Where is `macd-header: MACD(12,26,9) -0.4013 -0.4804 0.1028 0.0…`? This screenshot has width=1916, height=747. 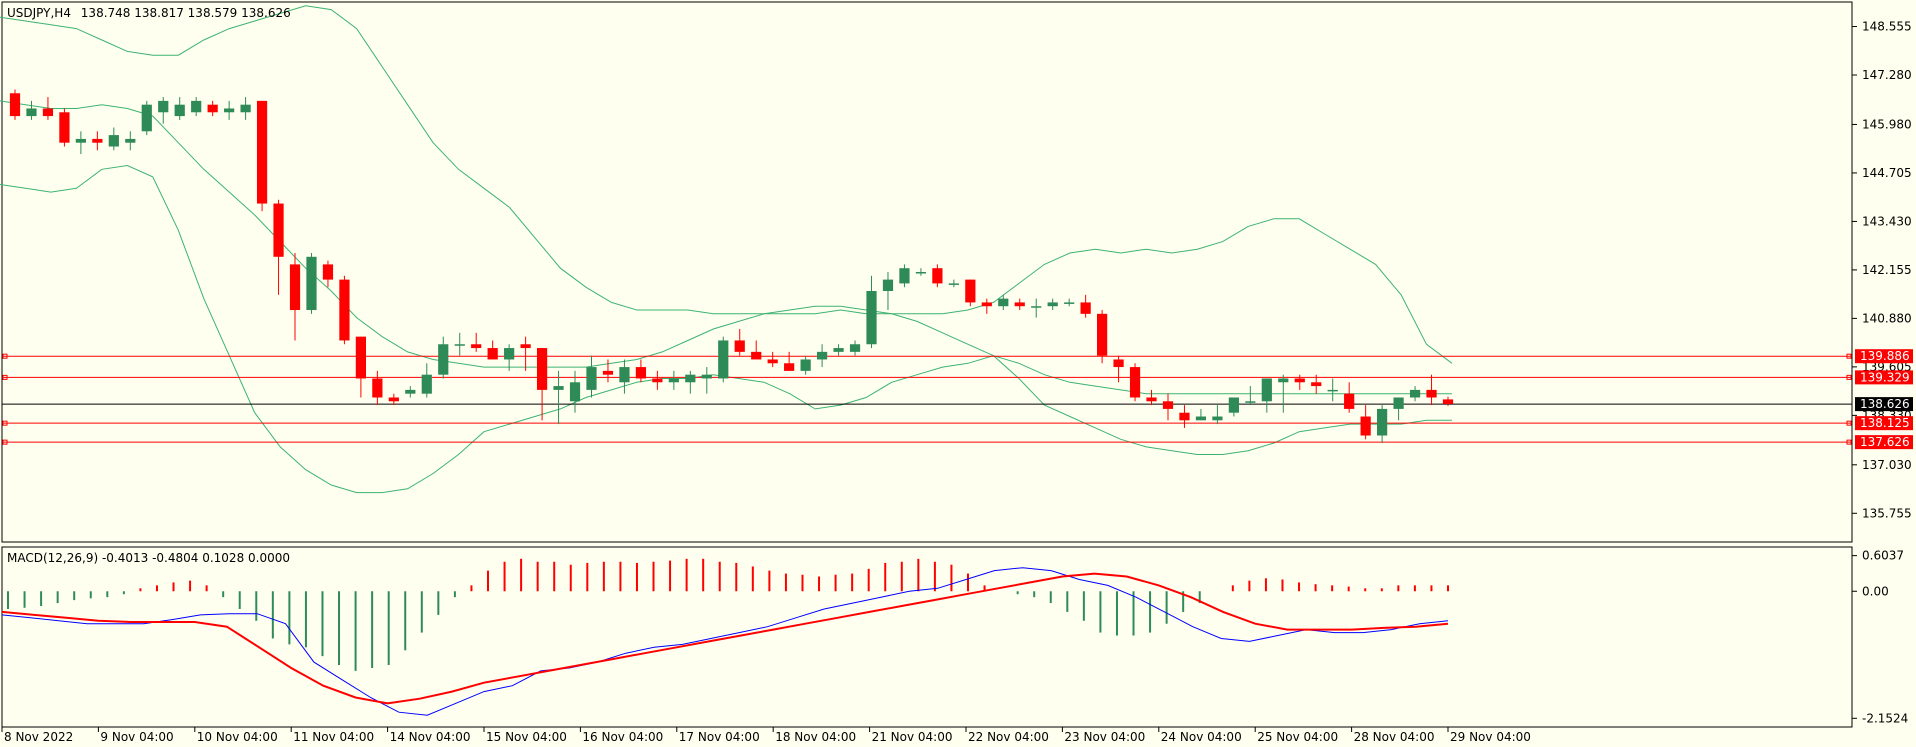
macd-header: MACD(12,26,9) -0.4013 -0.4804 0.1028 0.0… is located at coordinates (148, 558).